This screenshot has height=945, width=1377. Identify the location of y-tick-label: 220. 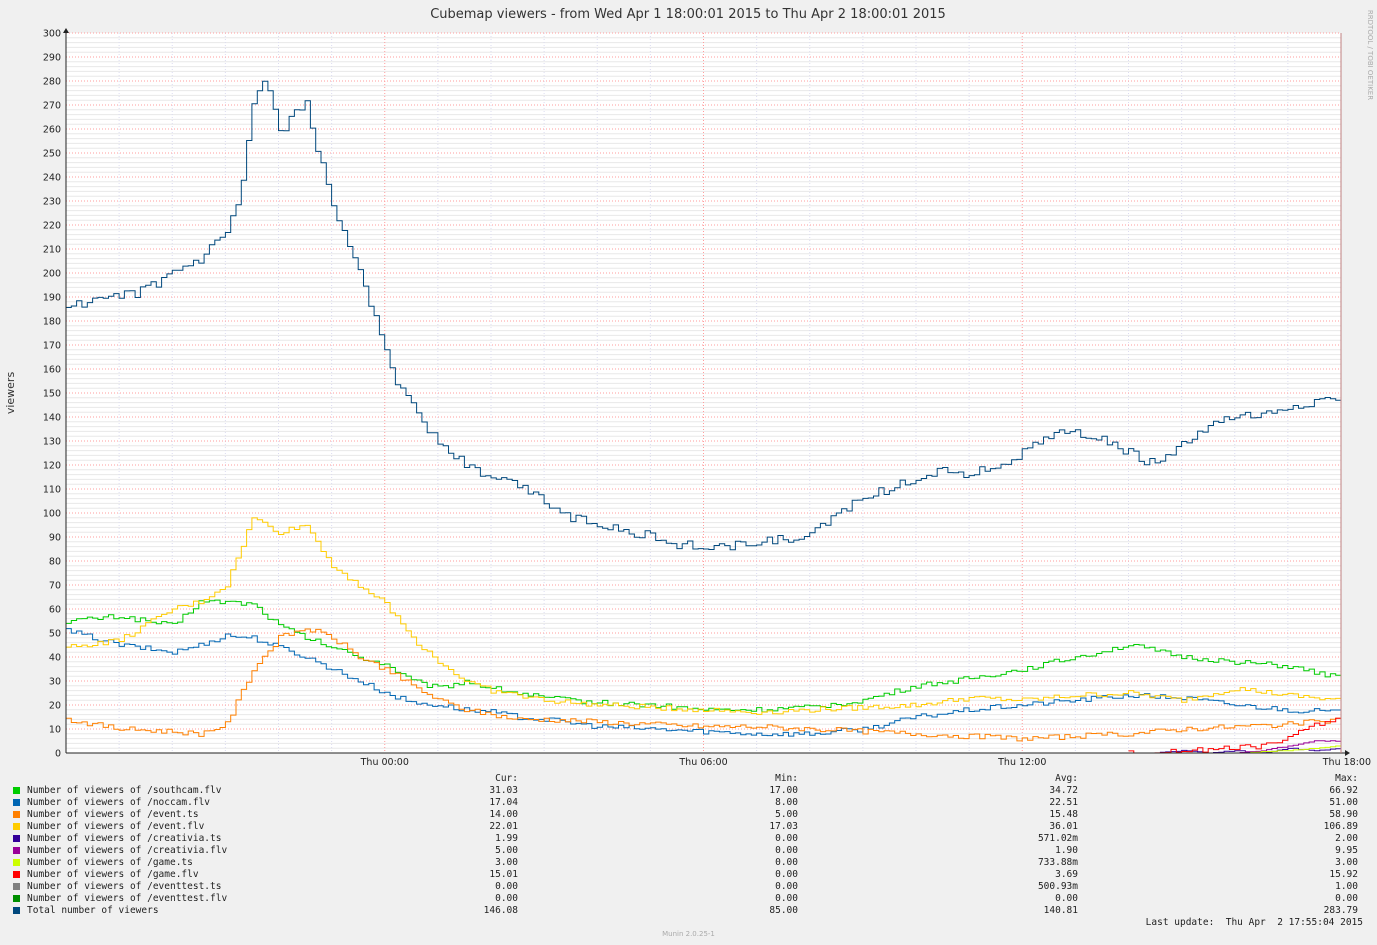
(52, 226).